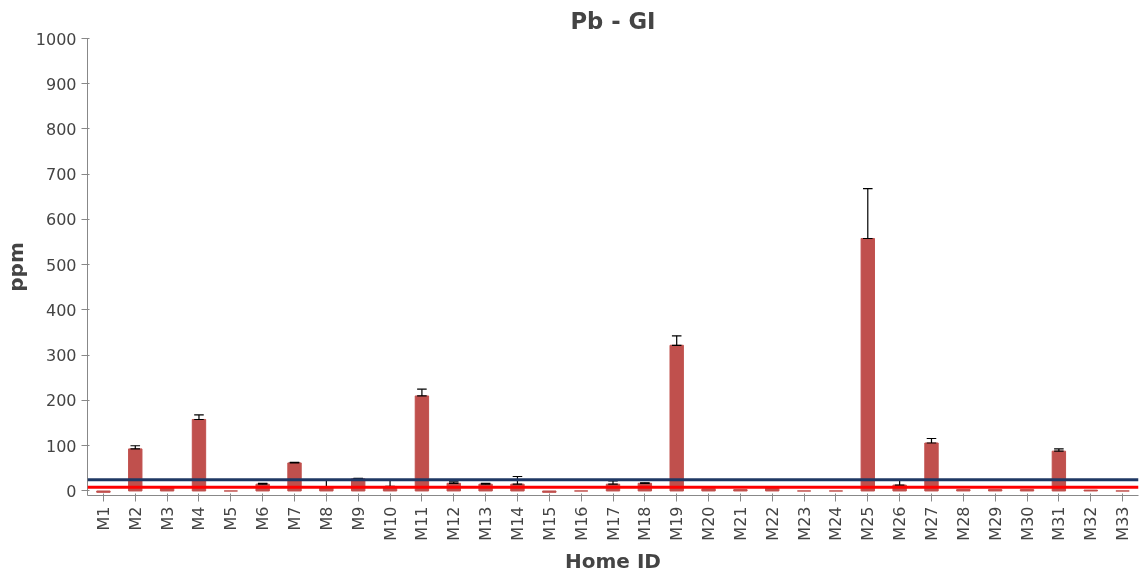 This screenshot has width=1143, height=575. What do you see at coordinates (61, 310) in the screenshot?
I see `y-tick-label: 400` at bounding box center [61, 310].